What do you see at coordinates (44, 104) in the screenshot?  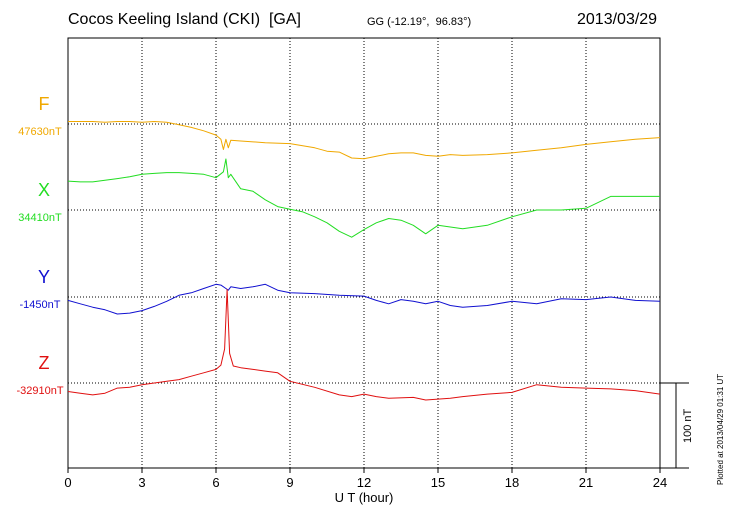 I see `channel-name-f: F` at bounding box center [44, 104].